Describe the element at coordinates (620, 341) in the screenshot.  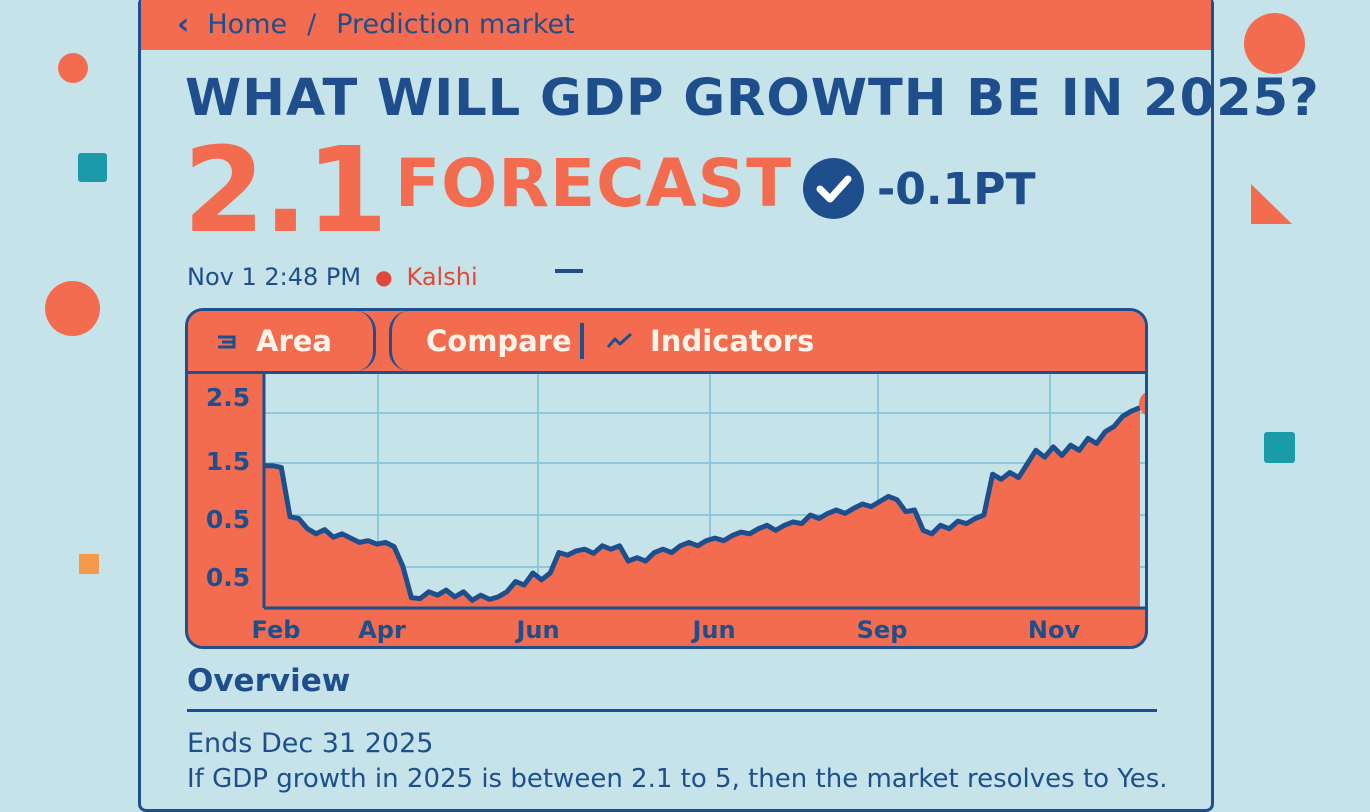
I see `trend-line-icon` at that location.